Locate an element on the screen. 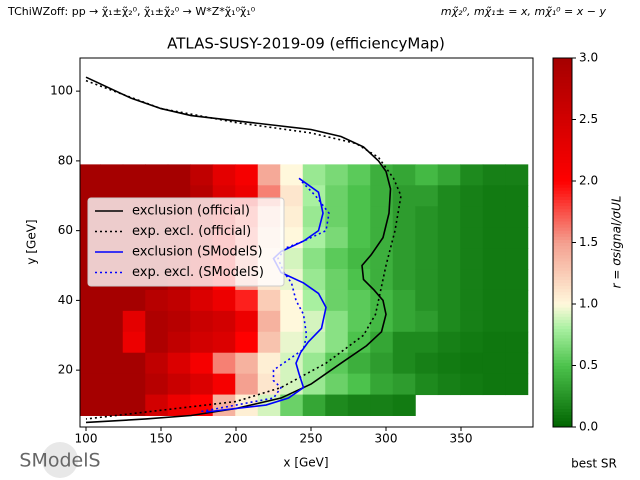 This screenshot has height=480, width=640. x-tick-label: 300 is located at coordinates (386, 439).